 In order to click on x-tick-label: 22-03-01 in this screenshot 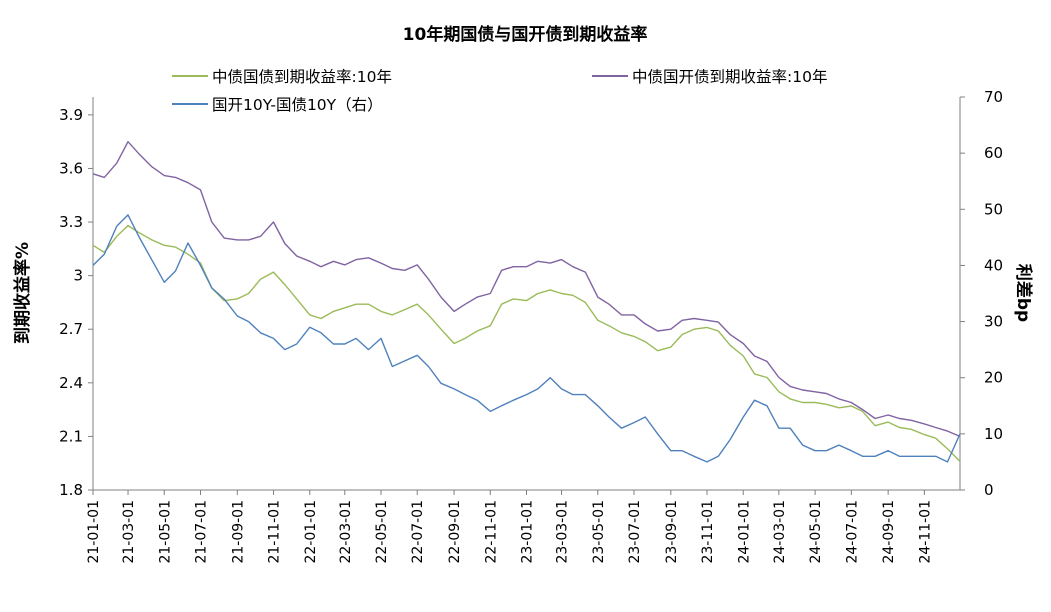, I will do `click(346, 532)`.